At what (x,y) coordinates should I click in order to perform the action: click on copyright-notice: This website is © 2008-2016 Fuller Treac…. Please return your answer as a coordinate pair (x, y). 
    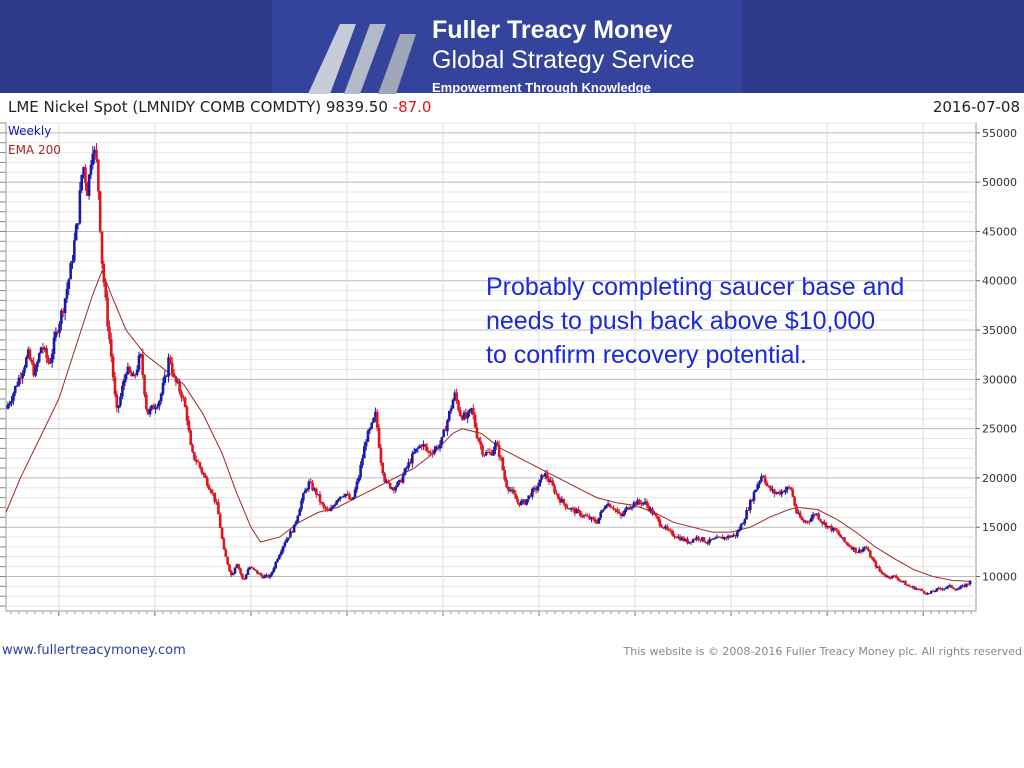
    Looking at the image, I should click on (822, 651).